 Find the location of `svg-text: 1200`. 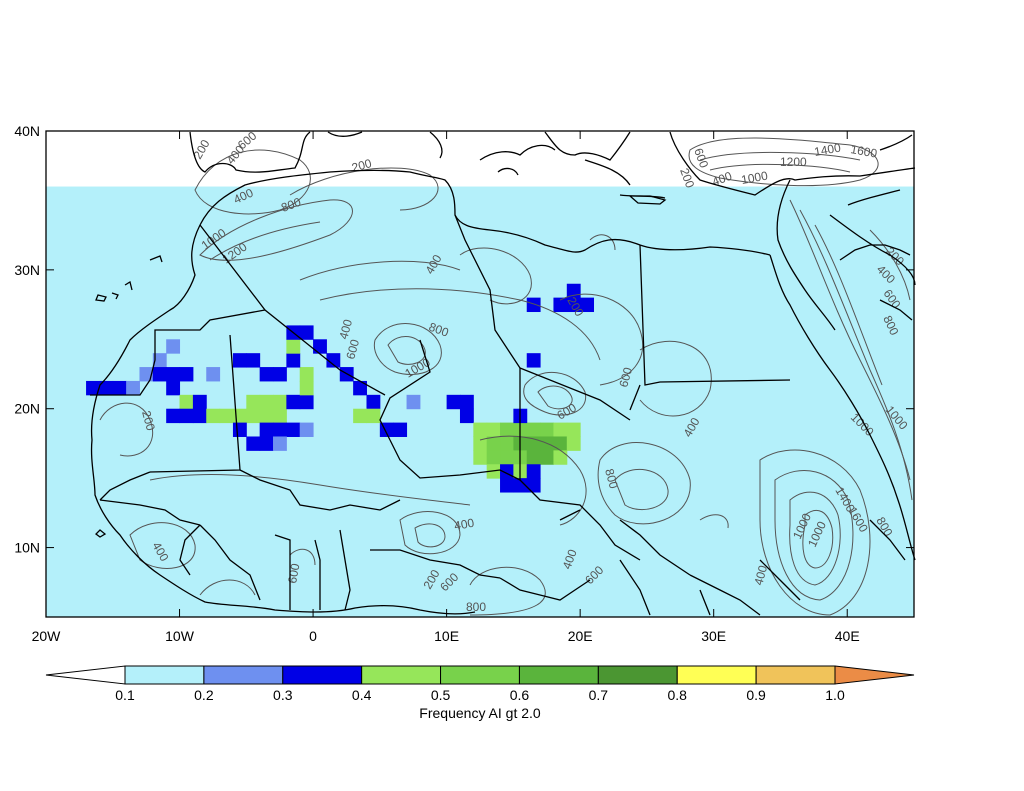

svg-text: 1200 is located at coordinates (793, 162).